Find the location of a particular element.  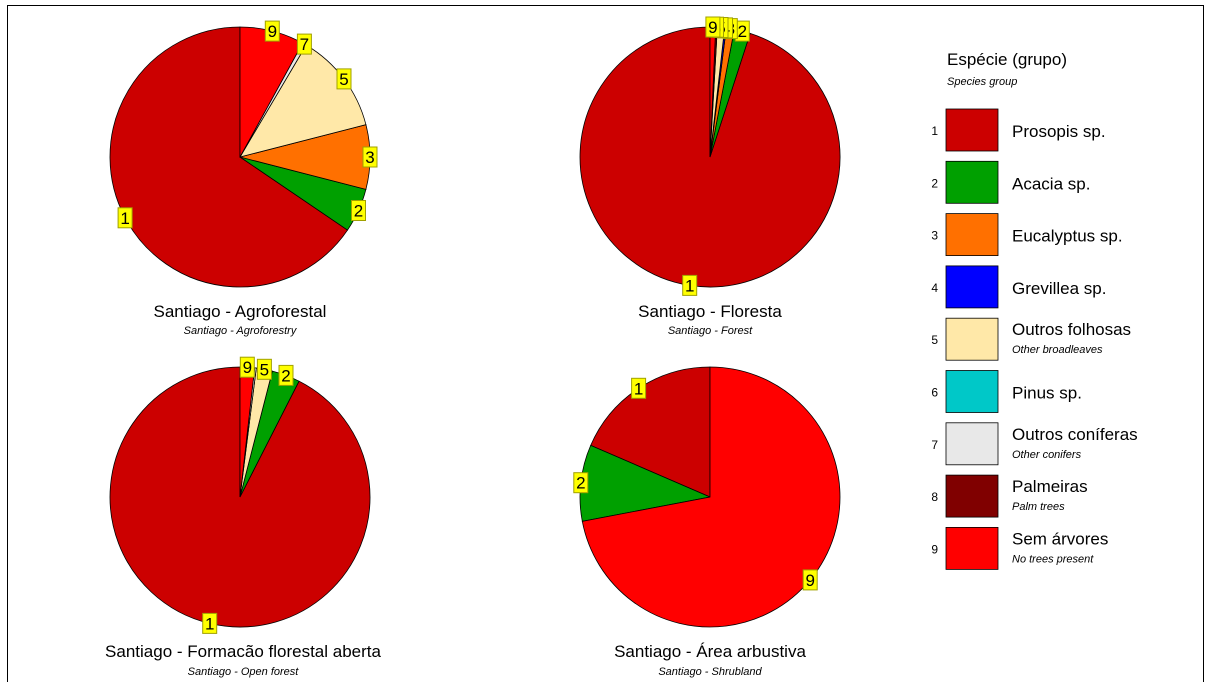

legend-item-number: 5 is located at coordinates (934, 340).